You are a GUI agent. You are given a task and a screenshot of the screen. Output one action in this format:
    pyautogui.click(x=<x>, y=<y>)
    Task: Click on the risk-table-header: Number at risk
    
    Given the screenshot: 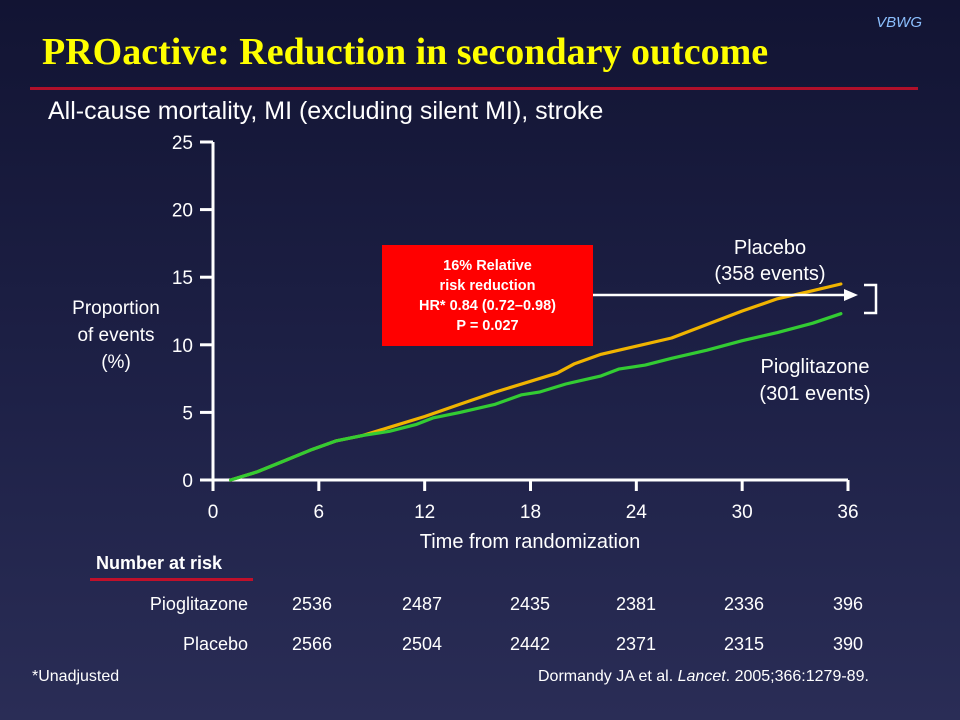 What is the action you would take?
    pyautogui.click(x=159, y=563)
    